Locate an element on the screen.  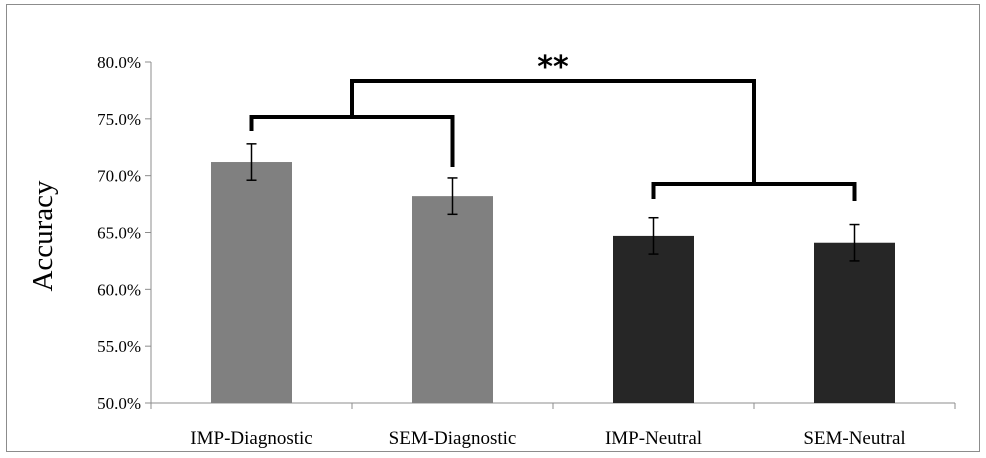
x-category-label: SEM-Neutral is located at coordinates (854, 438).